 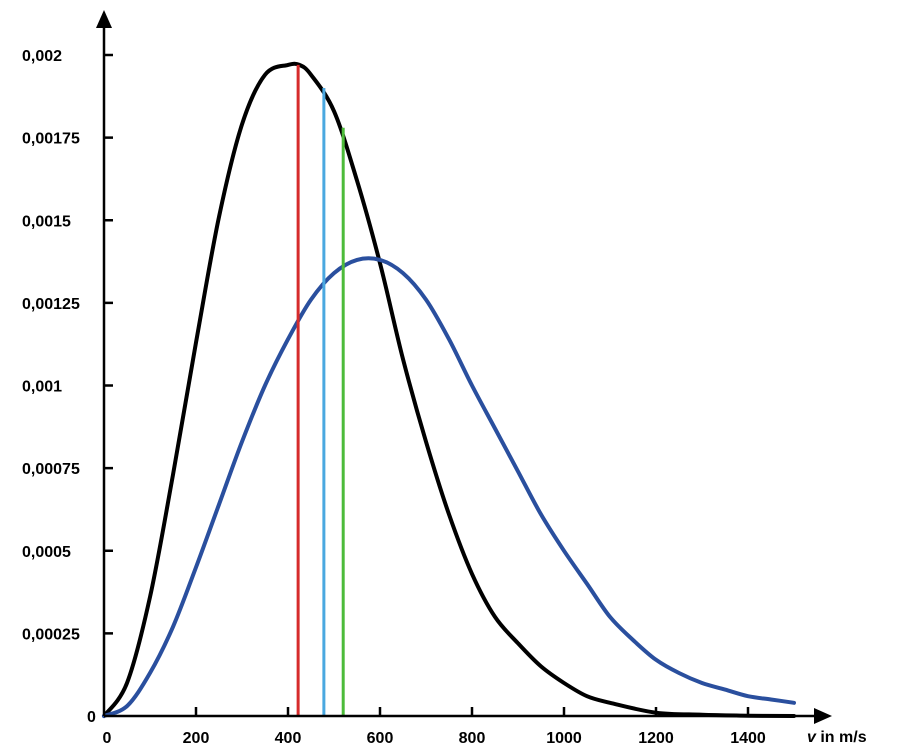 What do you see at coordinates (51, 139) in the screenshot?
I see `y-tick-label: 0,00175` at bounding box center [51, 139].